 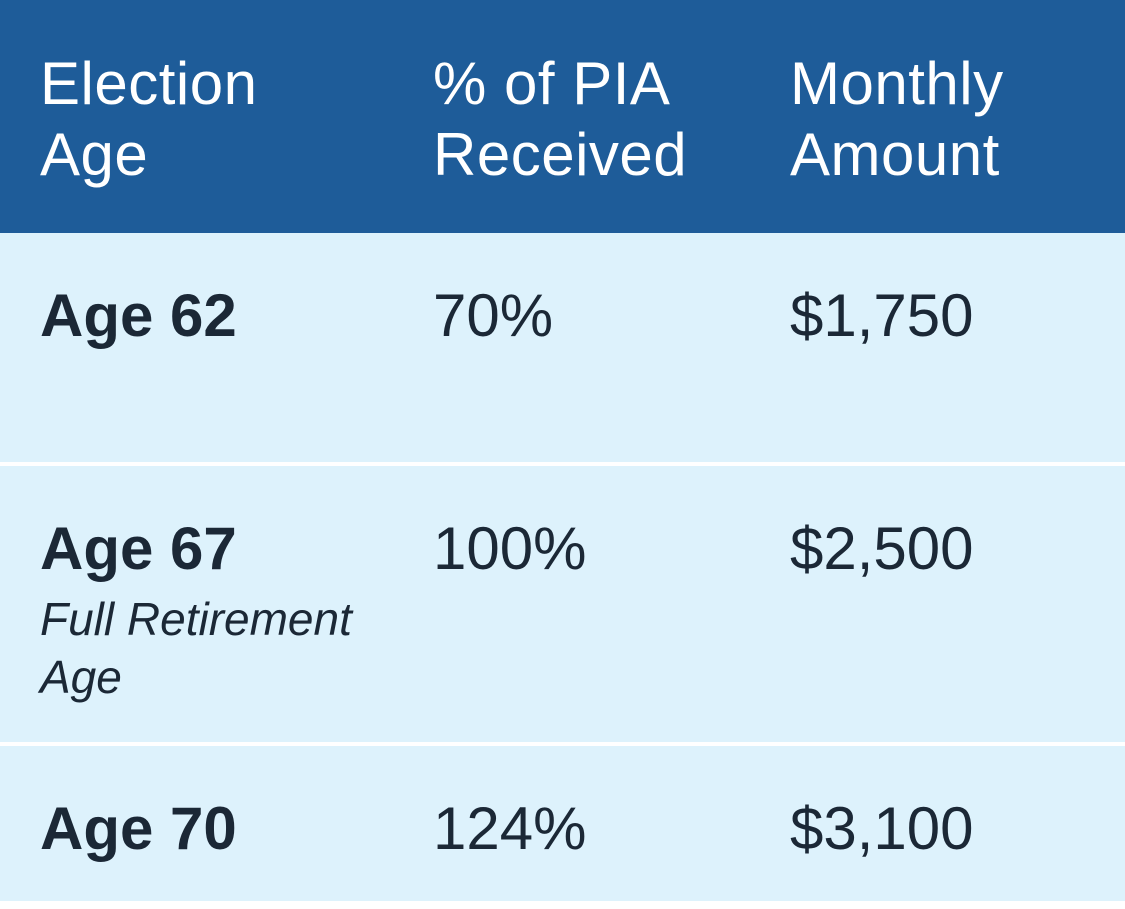 What do you see at coordinates (552, 83) in the screenshot?
I see `header-pia-received-line1: % of PIA` at bounding box center [552, 83].